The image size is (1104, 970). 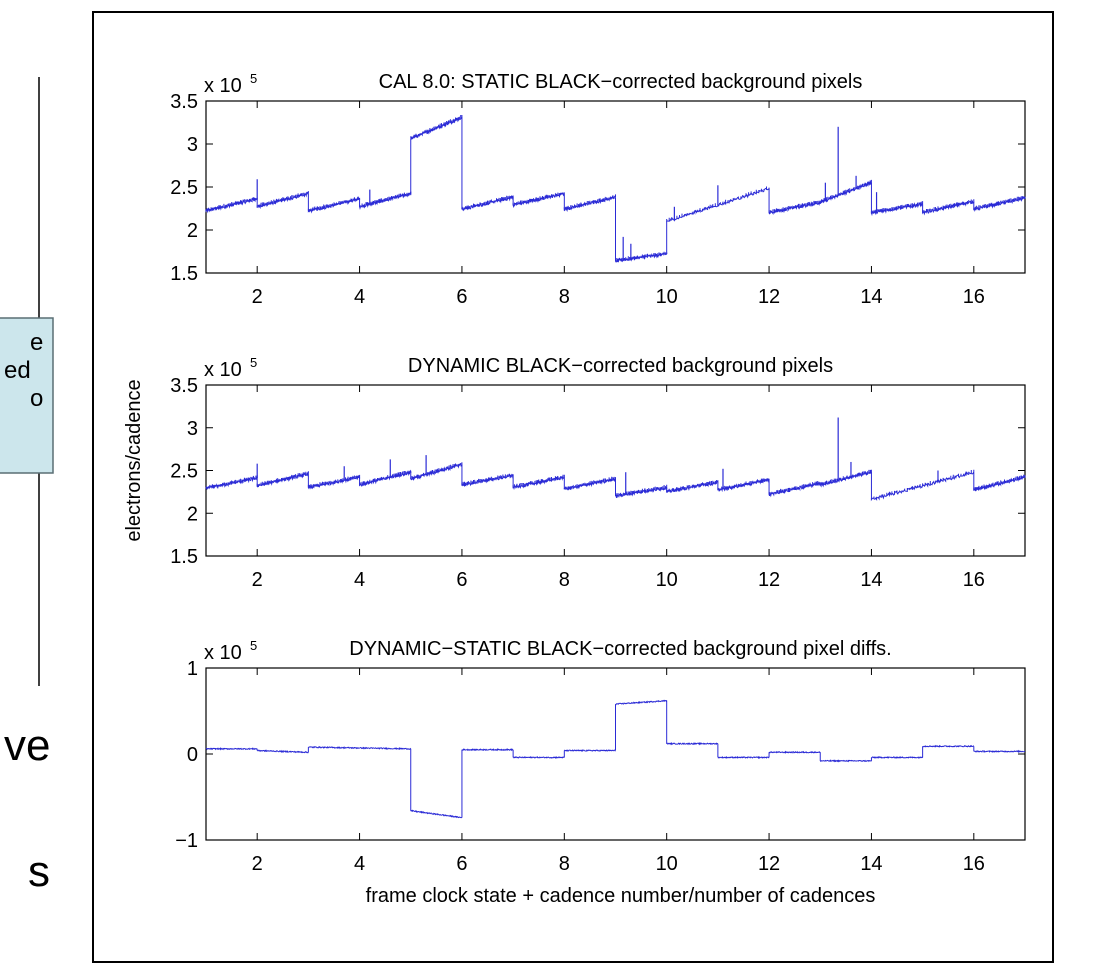 I want to click on left-fragments: e ed o ve s, so click(x=27, y=486).